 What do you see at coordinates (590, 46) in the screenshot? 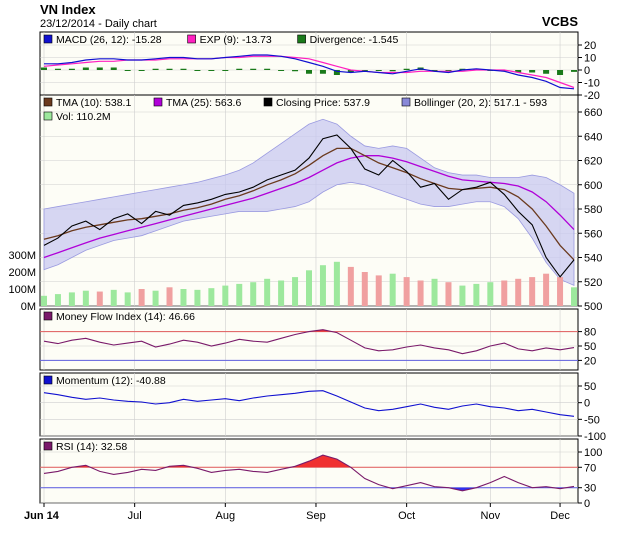
I see `y-tick-label: 20` at bounding box center [590, 46].